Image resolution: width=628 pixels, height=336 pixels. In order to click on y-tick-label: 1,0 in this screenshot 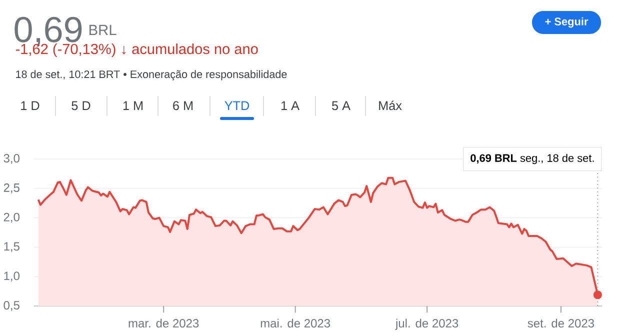, I will do `click(12, 277)`.